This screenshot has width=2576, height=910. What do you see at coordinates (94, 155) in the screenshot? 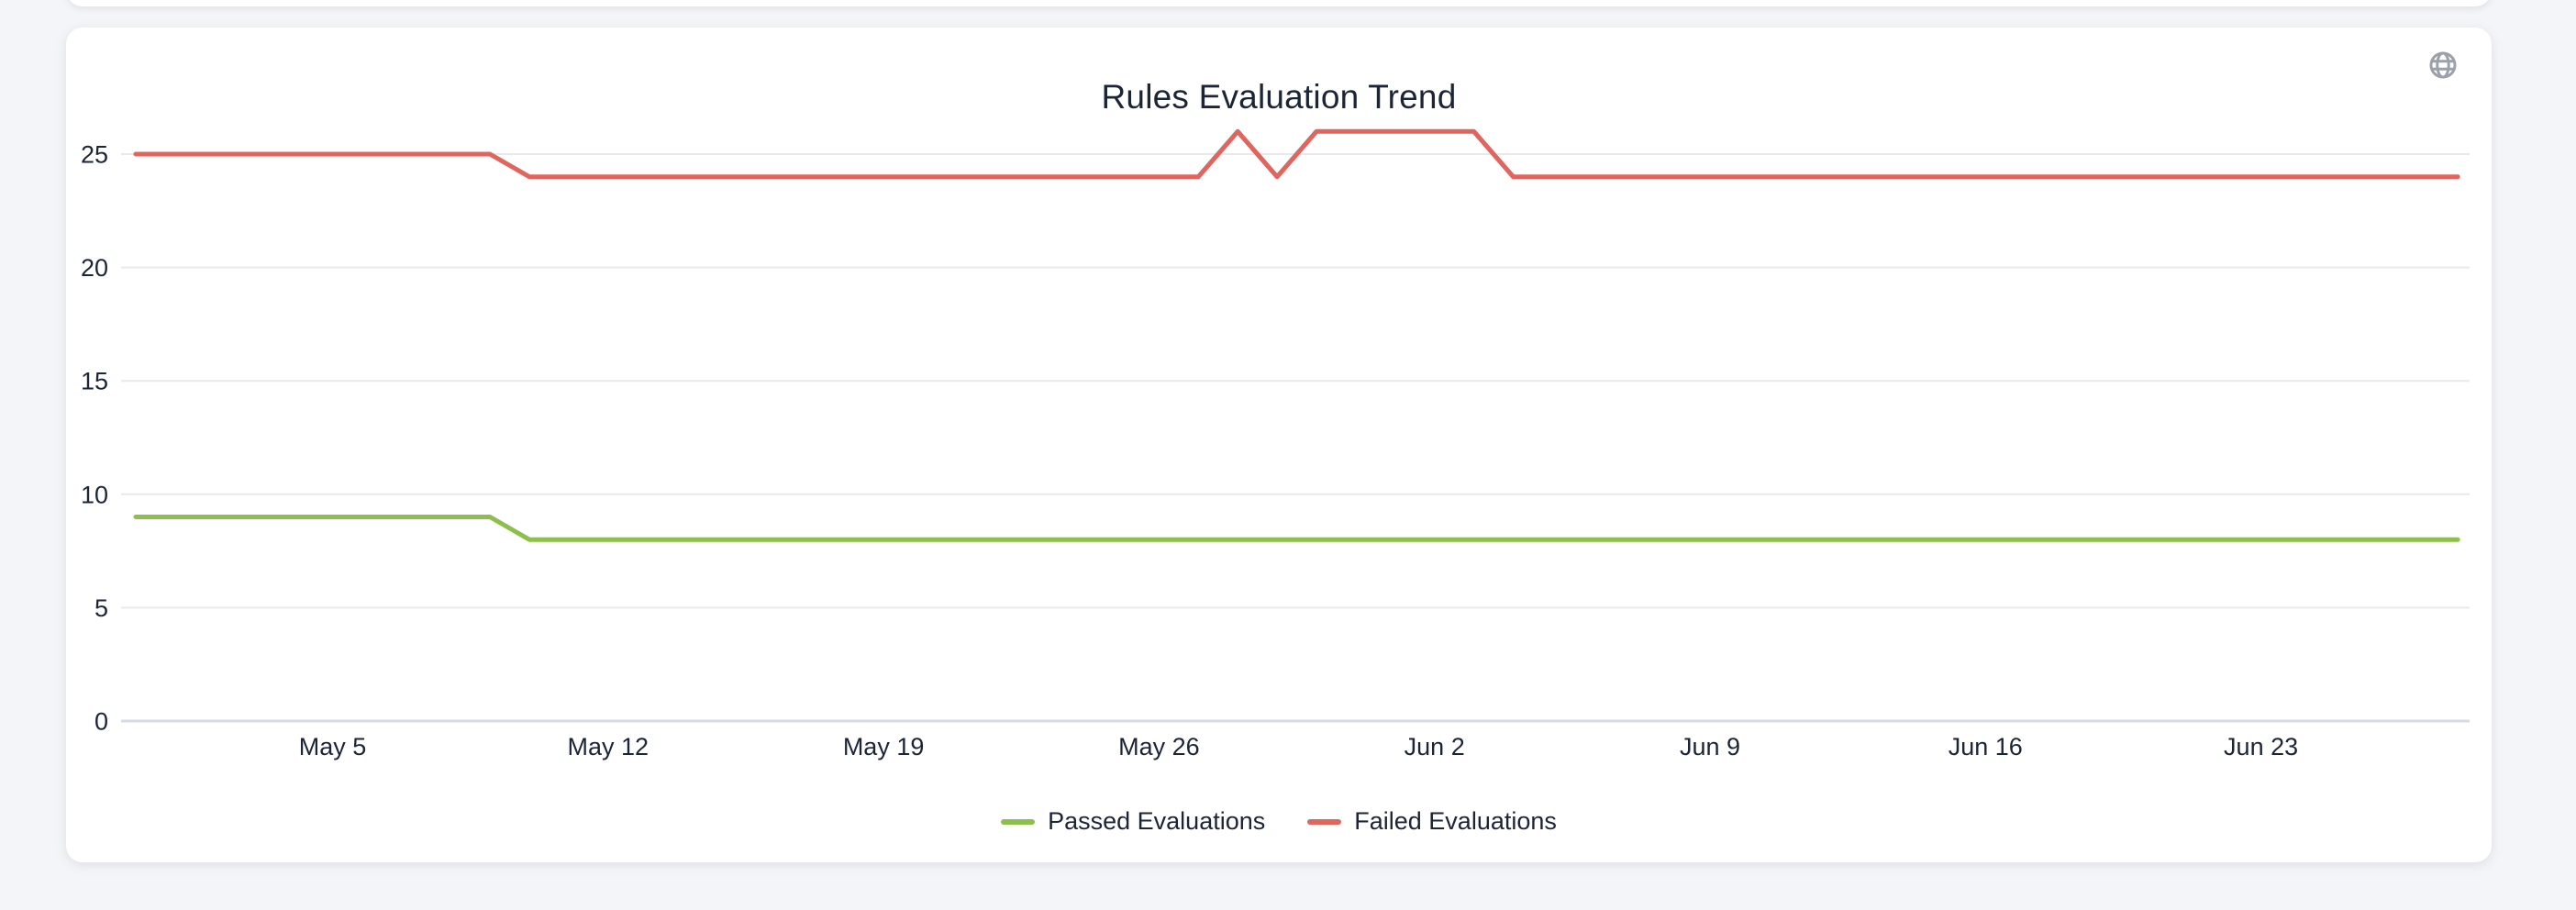
I see `svg-text: 25` at bounding box center [94, 155].